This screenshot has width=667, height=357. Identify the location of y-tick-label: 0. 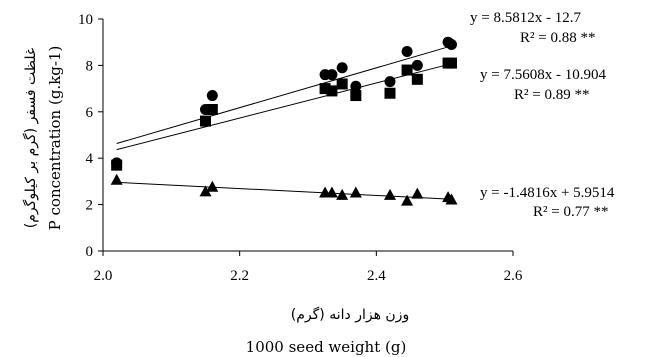
(90, 252).